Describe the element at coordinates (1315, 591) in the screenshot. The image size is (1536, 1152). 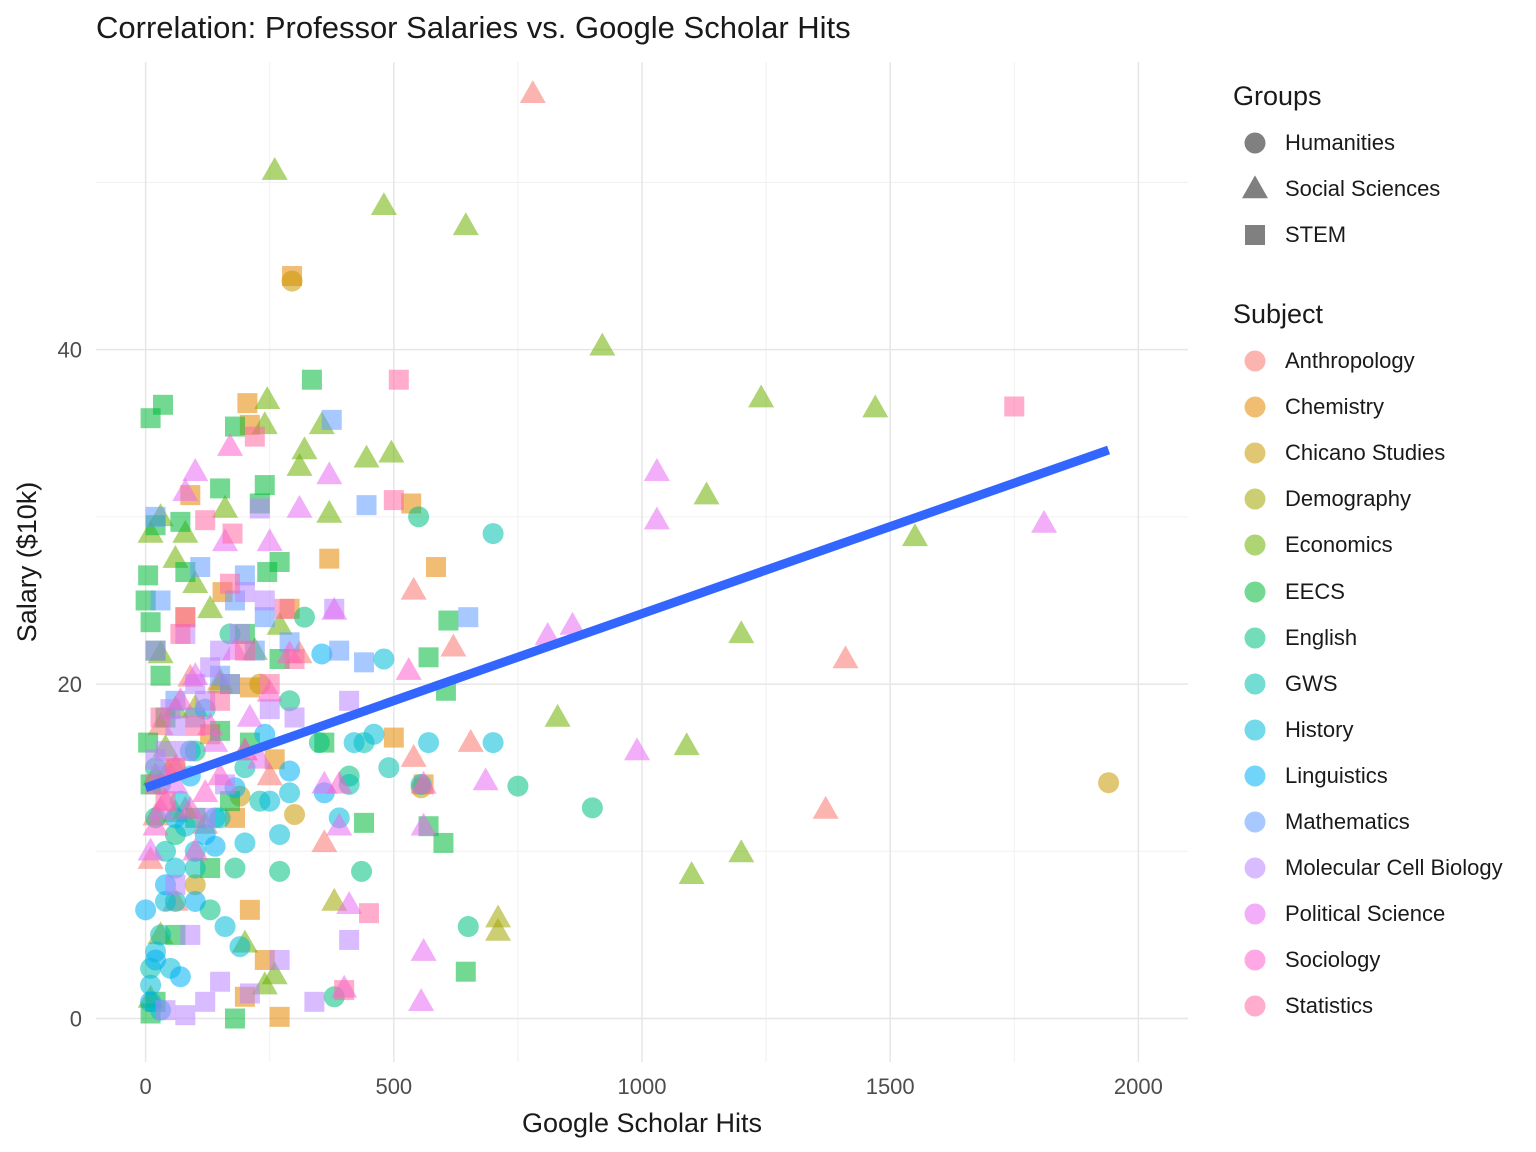
I see `legend-label: EECS` at that location.